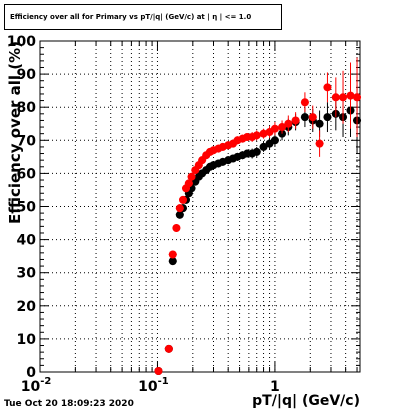 This screenshot has width=400, height=414. Describe the element at coordinates (27, 307) in the screenshot. I see `y-tick-label: 20` at that location.